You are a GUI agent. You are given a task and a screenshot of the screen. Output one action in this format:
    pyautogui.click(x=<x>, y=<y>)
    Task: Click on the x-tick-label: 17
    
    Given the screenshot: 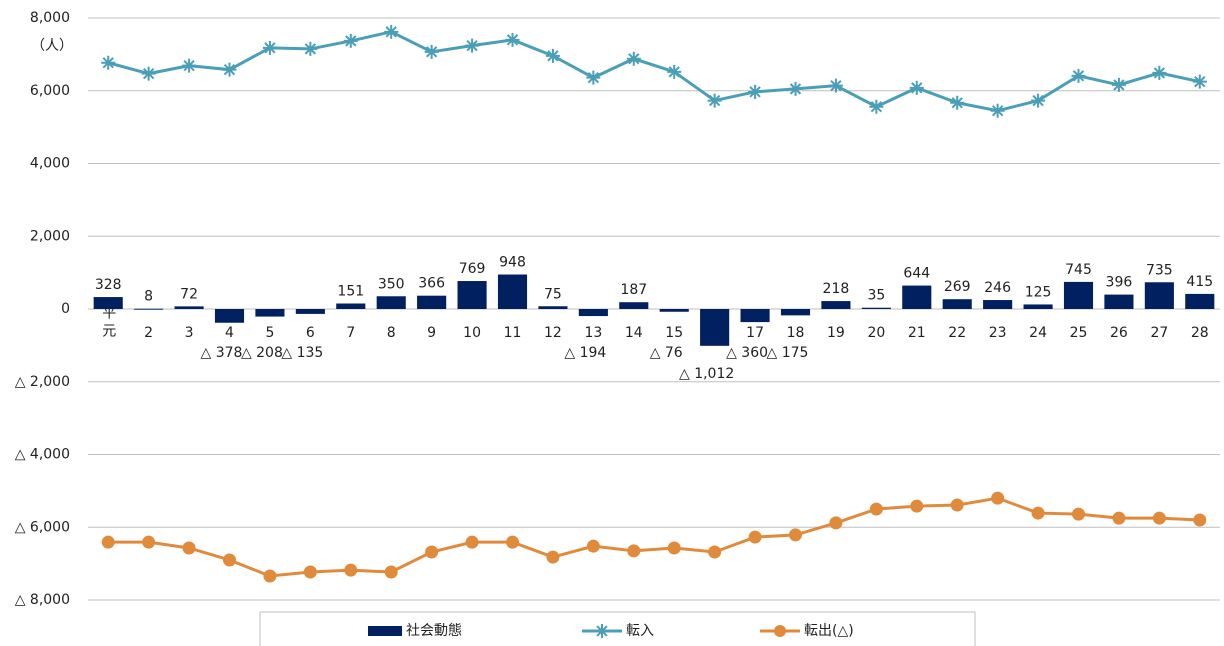 What is the action you would take?
    pyautogui.click(x=755, y=333)
    